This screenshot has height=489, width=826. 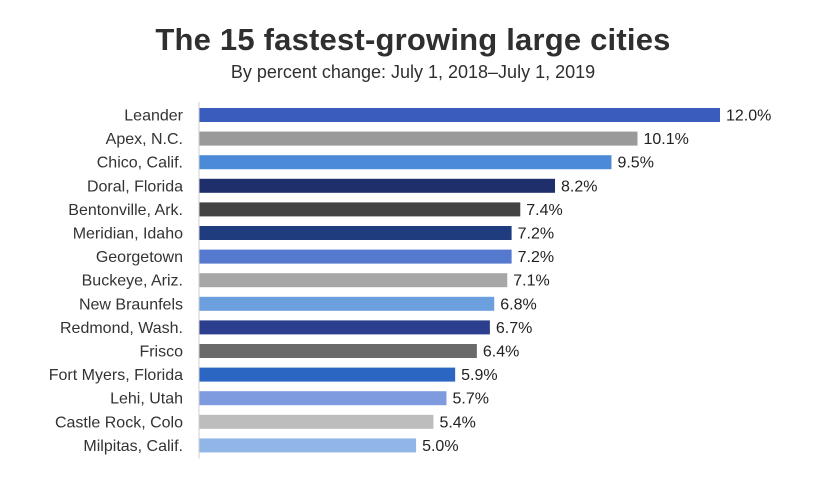 What do you see at coordinates (153, 116) in the screenshot?
I see `category-label: Leander` at bounding box center [153, 116].